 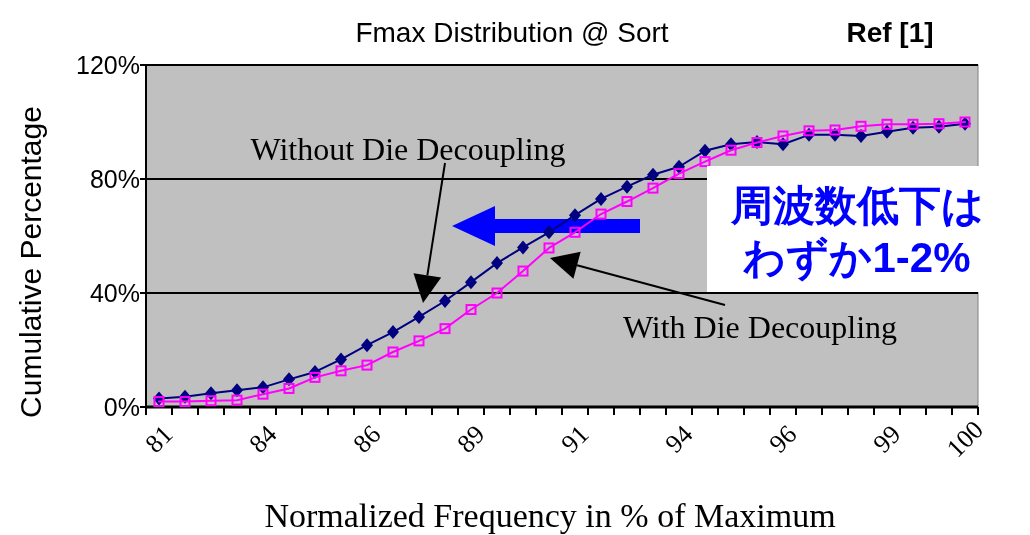 I want to click on annotation: わずか1-2%, so click(x=857, y=257).